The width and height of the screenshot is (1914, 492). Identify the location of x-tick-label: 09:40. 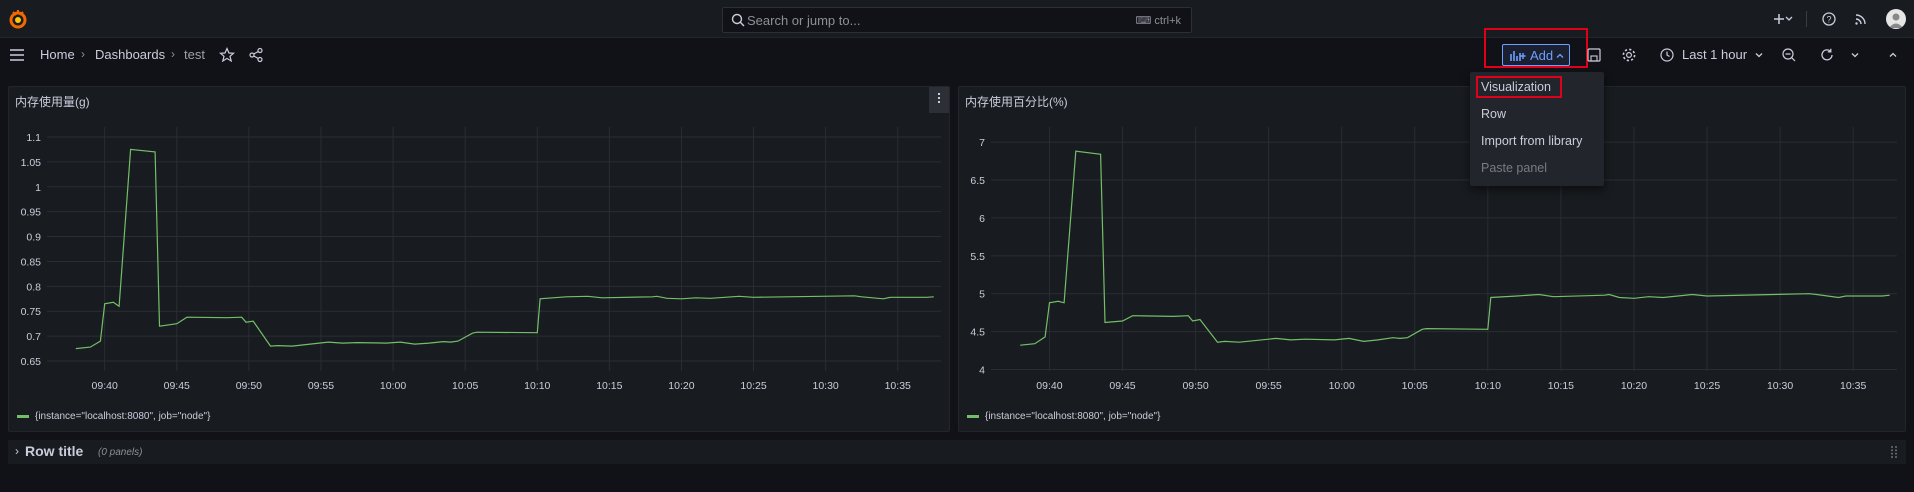
(1049, 386).